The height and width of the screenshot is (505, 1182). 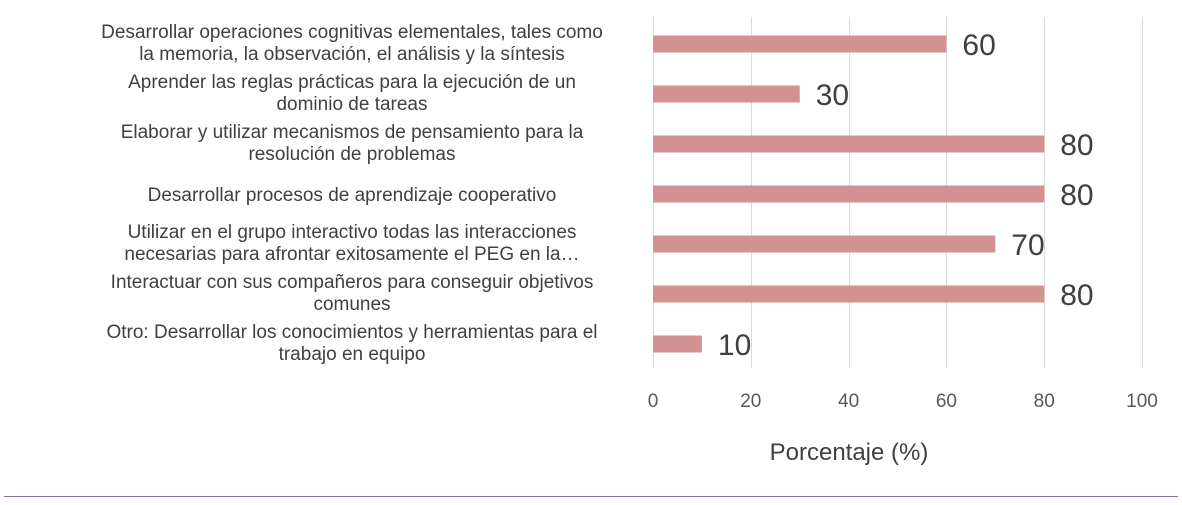 What do you see at coordinates (903, 401) in the screenshot?
I see `x-tick-labels: 0 20 40 60 80 100` at bounding box center [903, 401].